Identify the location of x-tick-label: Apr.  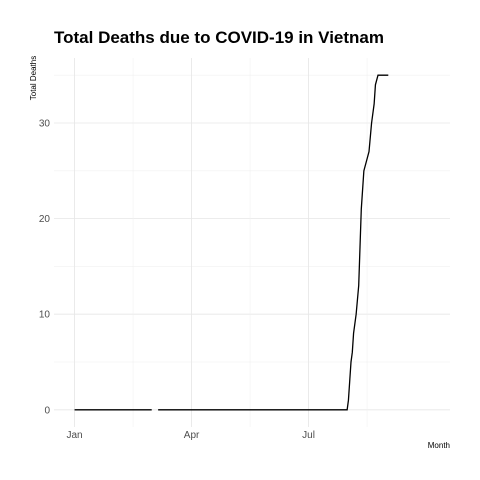
(192, 435).